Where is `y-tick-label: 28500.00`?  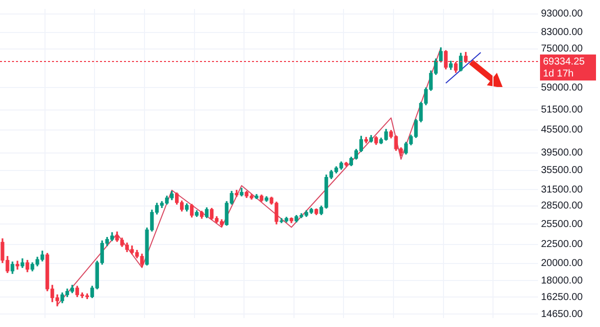
y-tick-label: 28500.00 is located at coordinates (562, 206).